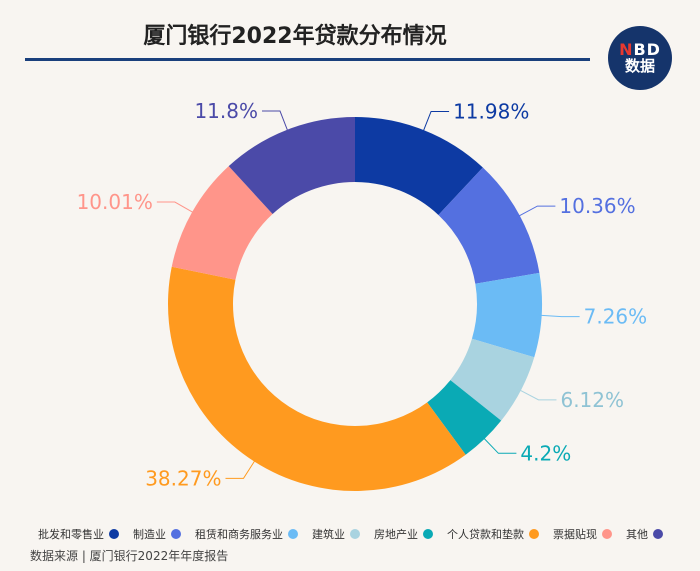 The image size is (700, 571). Describe the element at coordinates (626, 49) in the screenshot. I see `logo-n: N` at that location.